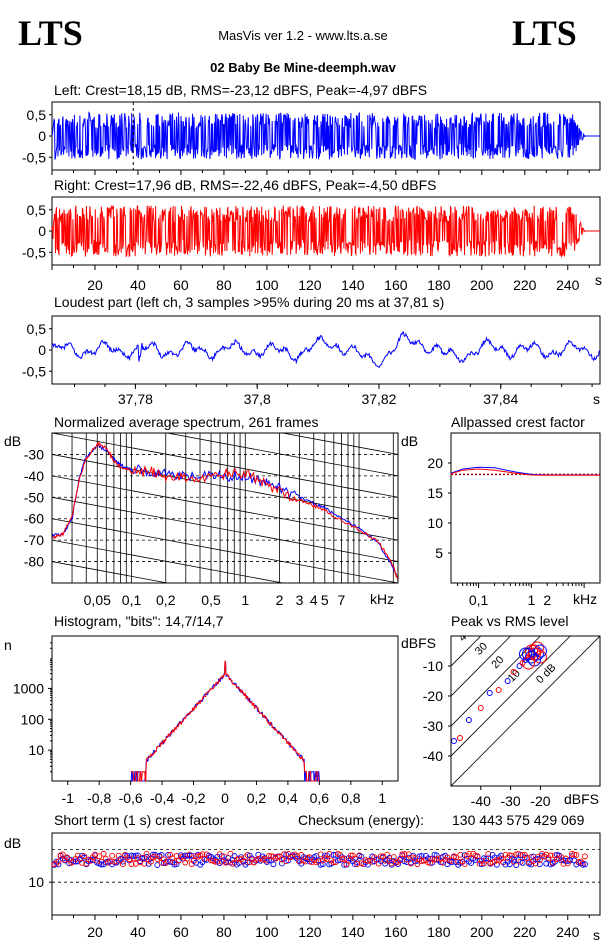 The width and height of the screenshot is (606, 951). What do you see at coordinates (95, 932) in the screenshot?
I see `short-term-xtick-label: 20` at bounding box center [95, 932].